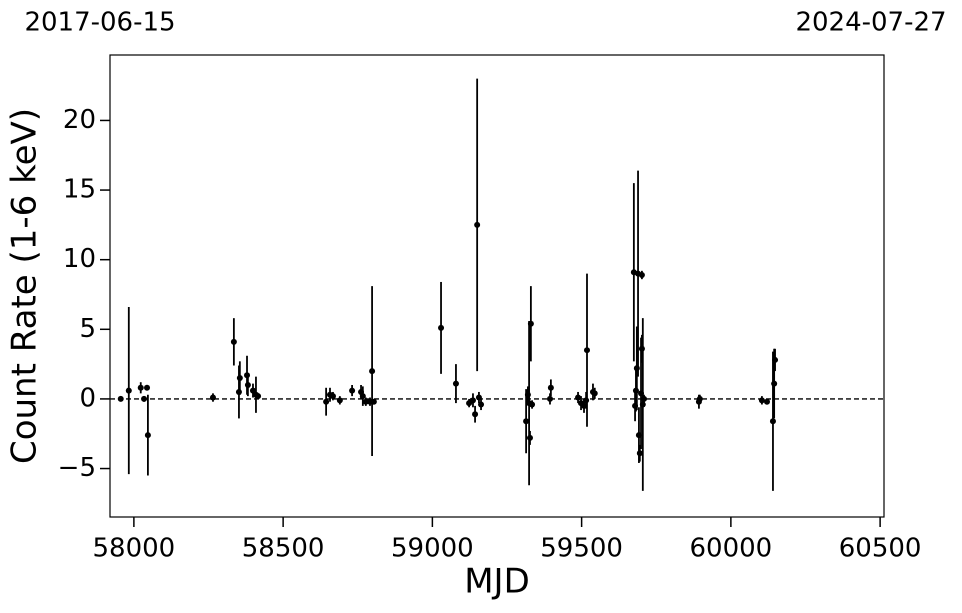  What do you see at coordinates (87, 398) in the screenshot?
I see `y-tick-label: 0` at bounding box center [87, 398].